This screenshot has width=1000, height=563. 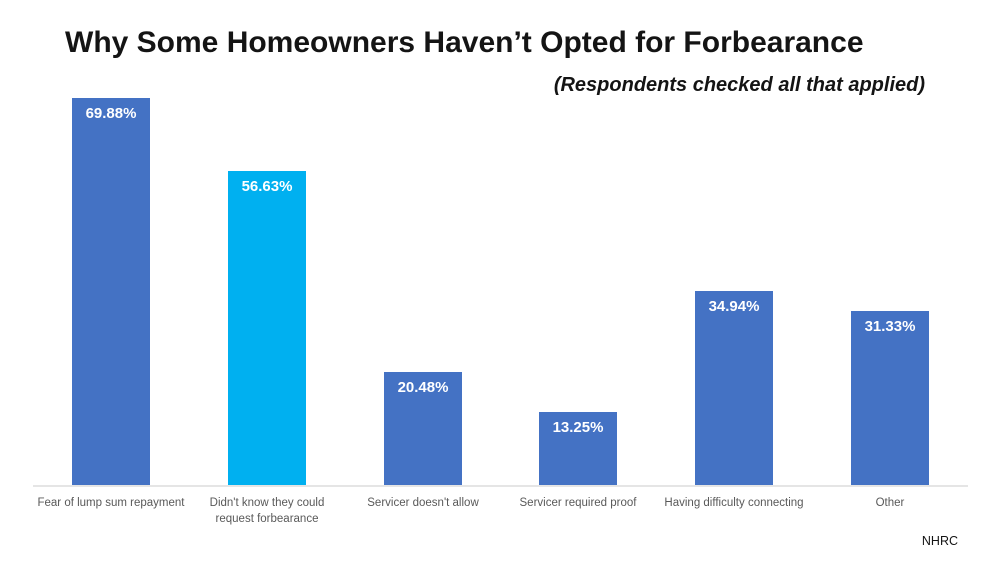 What do you see at coordinates (734, 388) in the screenshot?
I see `bar: 34.94%` at bounding box center [734, 388].